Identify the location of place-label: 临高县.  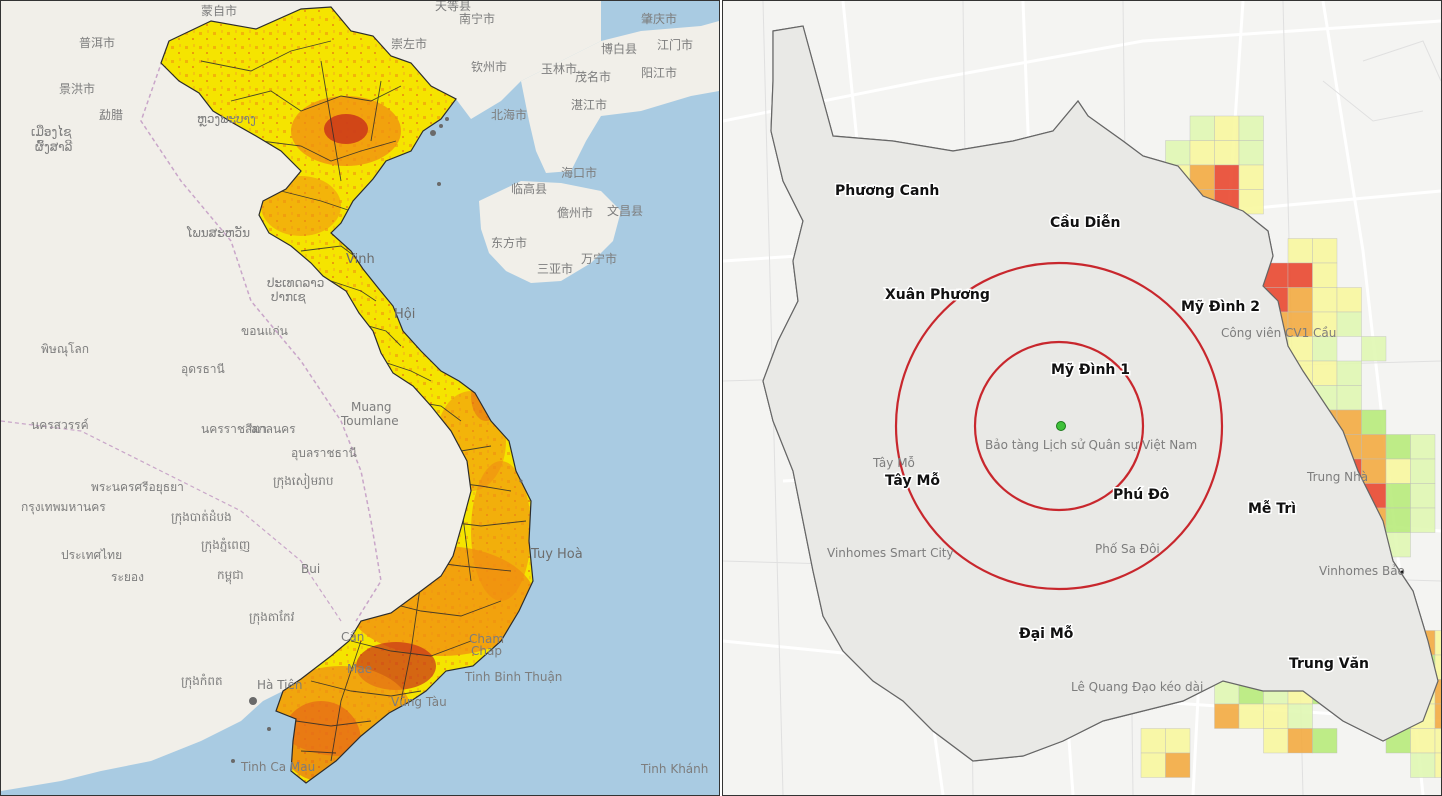
(529, 188).